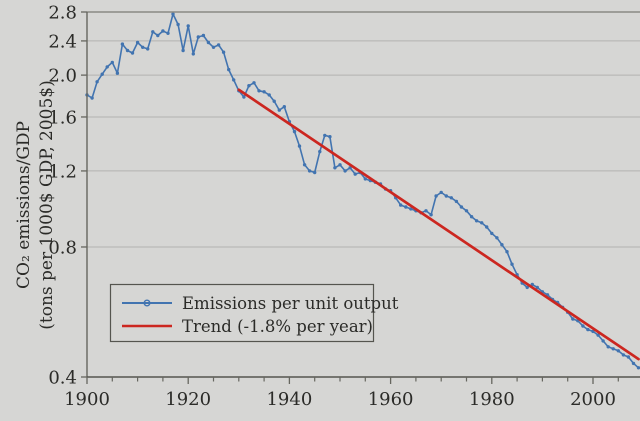  What do you see at coordinates (47, 204) in the screenshot?
I see `y-axis-title-line2: (tons per 1000$ GDP, 2005$)` at bounding box center [47, 204].